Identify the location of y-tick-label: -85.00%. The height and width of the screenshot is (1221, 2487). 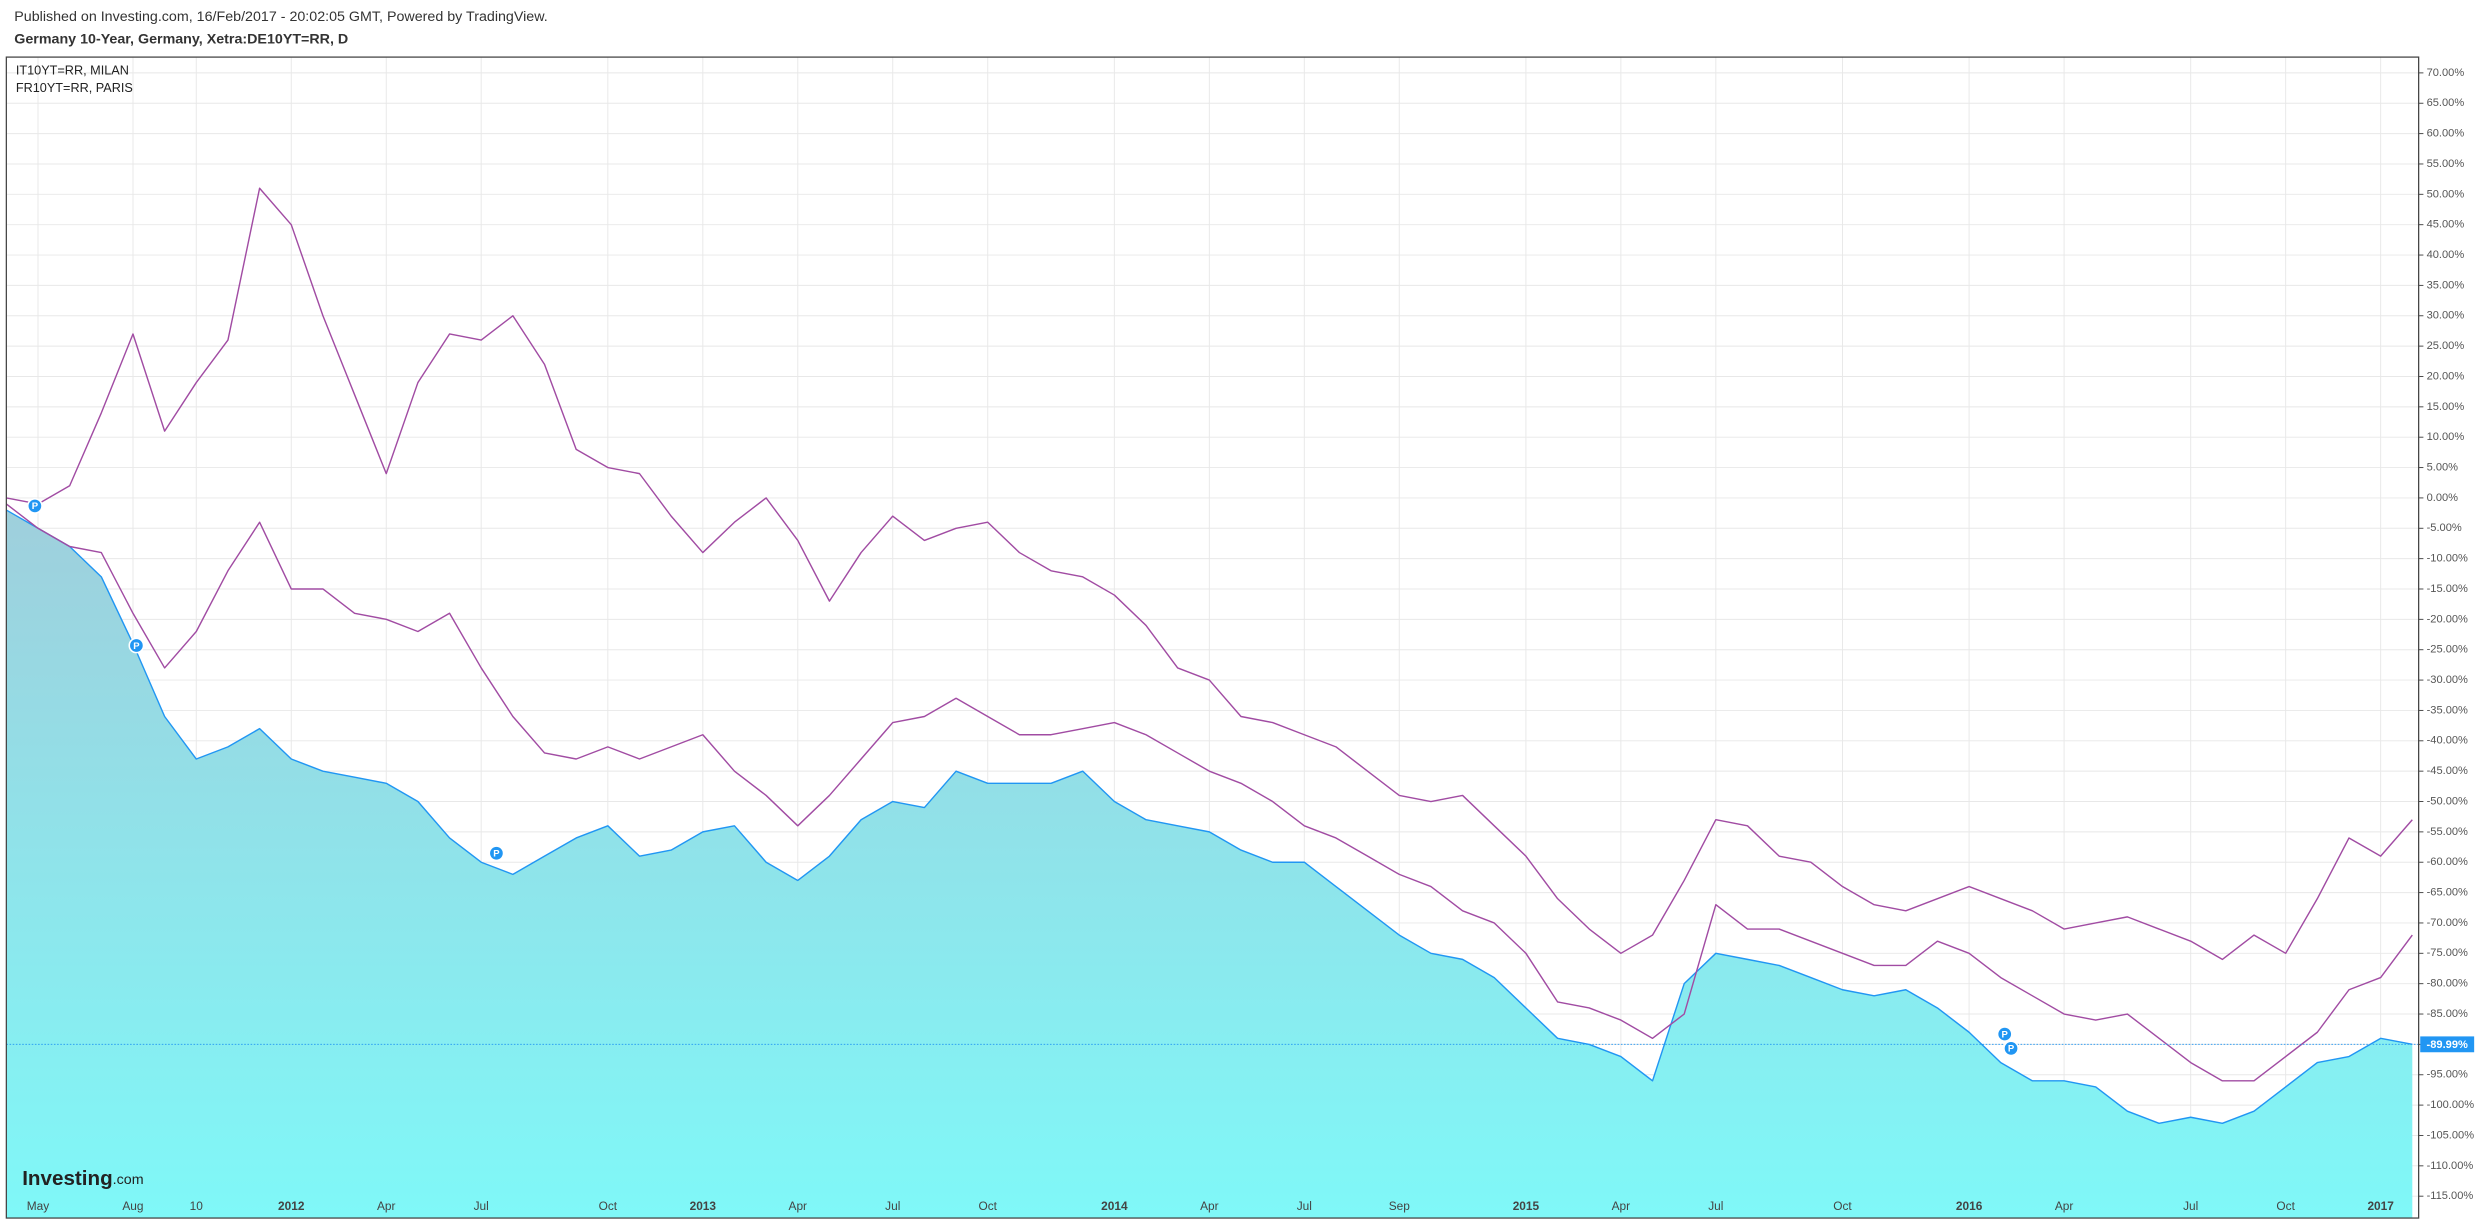
(2447, 1014).